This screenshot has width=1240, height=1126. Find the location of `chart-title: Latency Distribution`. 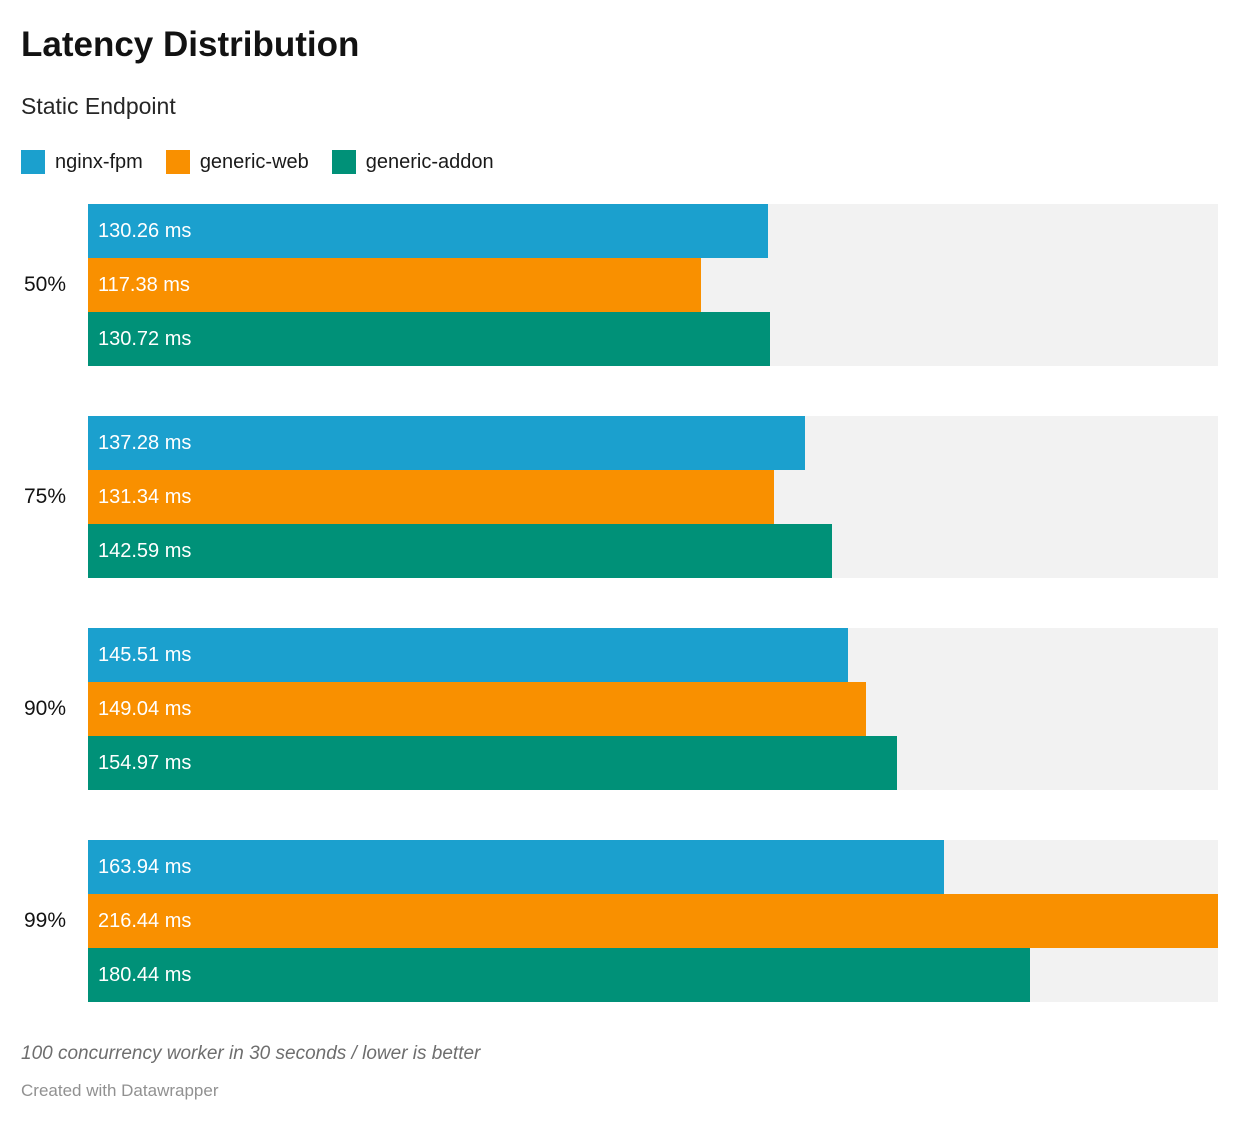

chart-title: Latency Distribution is located at coordinates (190, 44).